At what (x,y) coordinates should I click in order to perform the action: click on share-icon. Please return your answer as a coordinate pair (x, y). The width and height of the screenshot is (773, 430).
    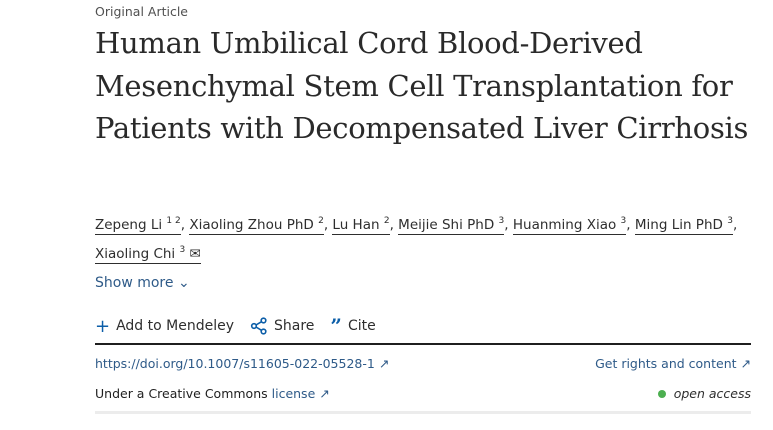
    Looking at the image, I should click on (258, 326).